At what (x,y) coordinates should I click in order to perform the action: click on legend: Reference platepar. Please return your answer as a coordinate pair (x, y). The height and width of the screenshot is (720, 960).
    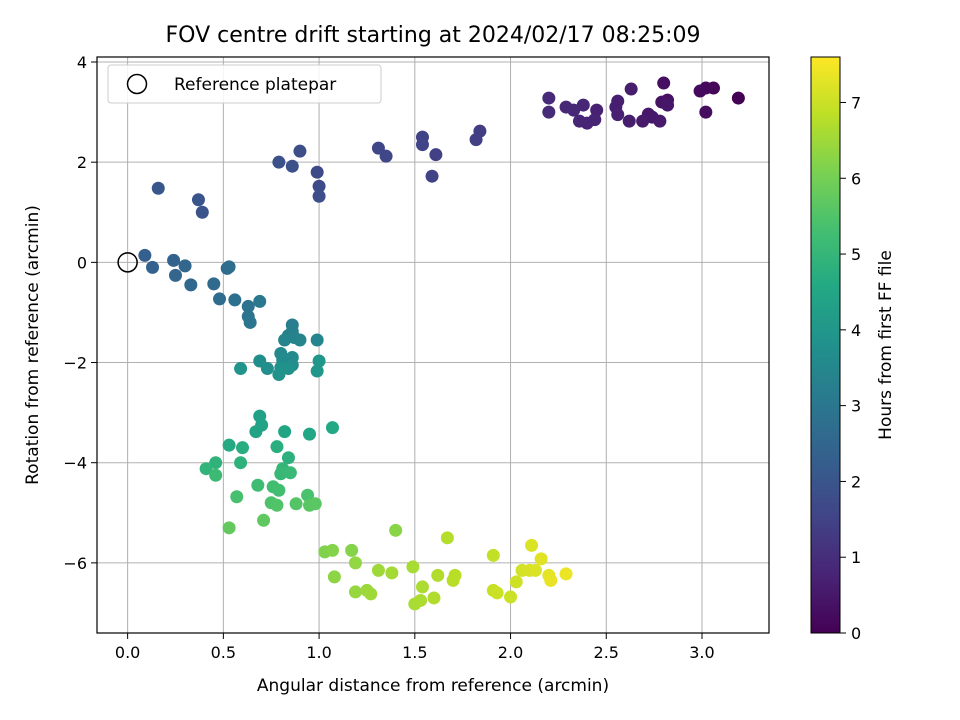
    Looking at the image, I should click on (244, 84).